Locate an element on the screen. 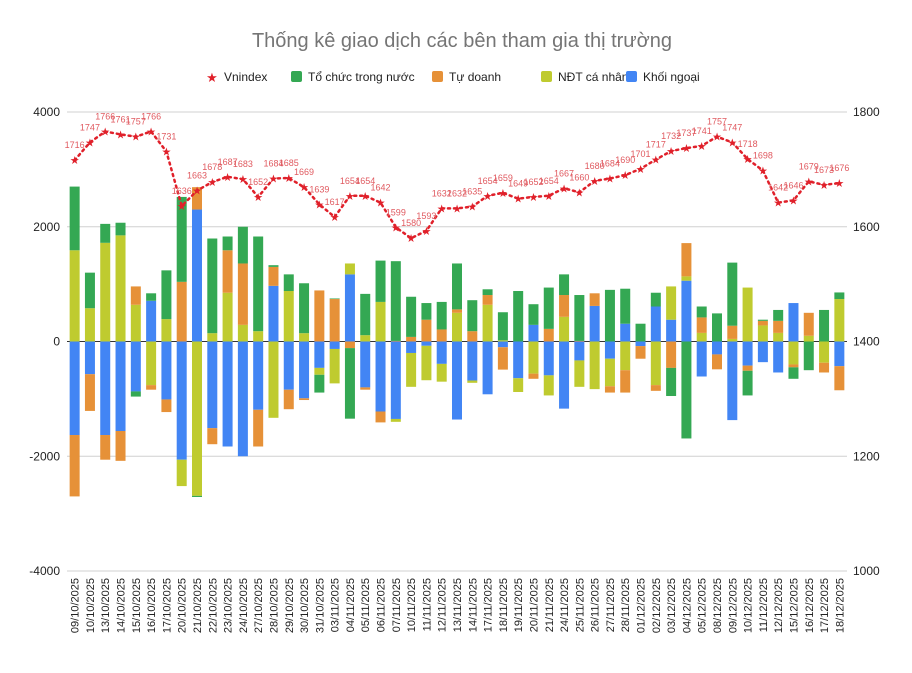 Image resolution: width=912 pixels, height=673 pixels. x-tick-label: 17/11/2025 is located at coordinates (489, 605).